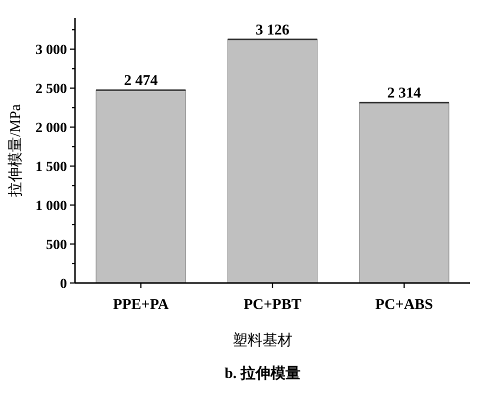  Describe the element at coordinates (404, 94) in the screenshot. I see `data-label: 2 314` at that location.